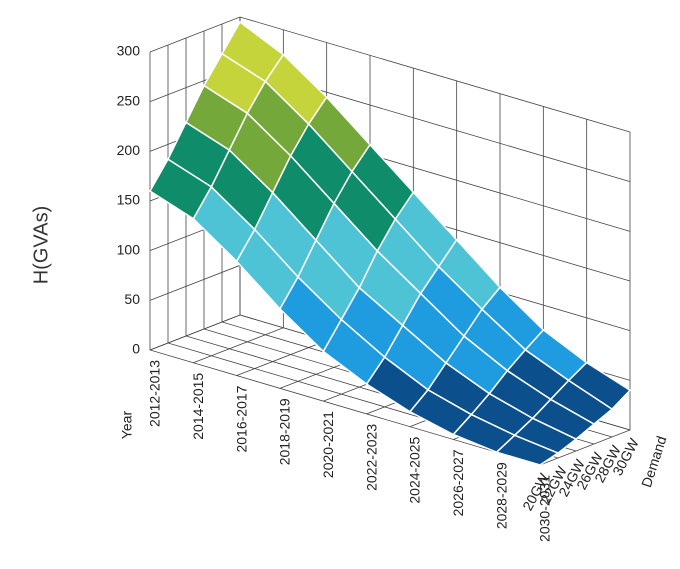  What do you see at coordinates (198, 406) in the screenshot?
I see `x-tick-label: 2014-2015` at bounding box center [198, 406].